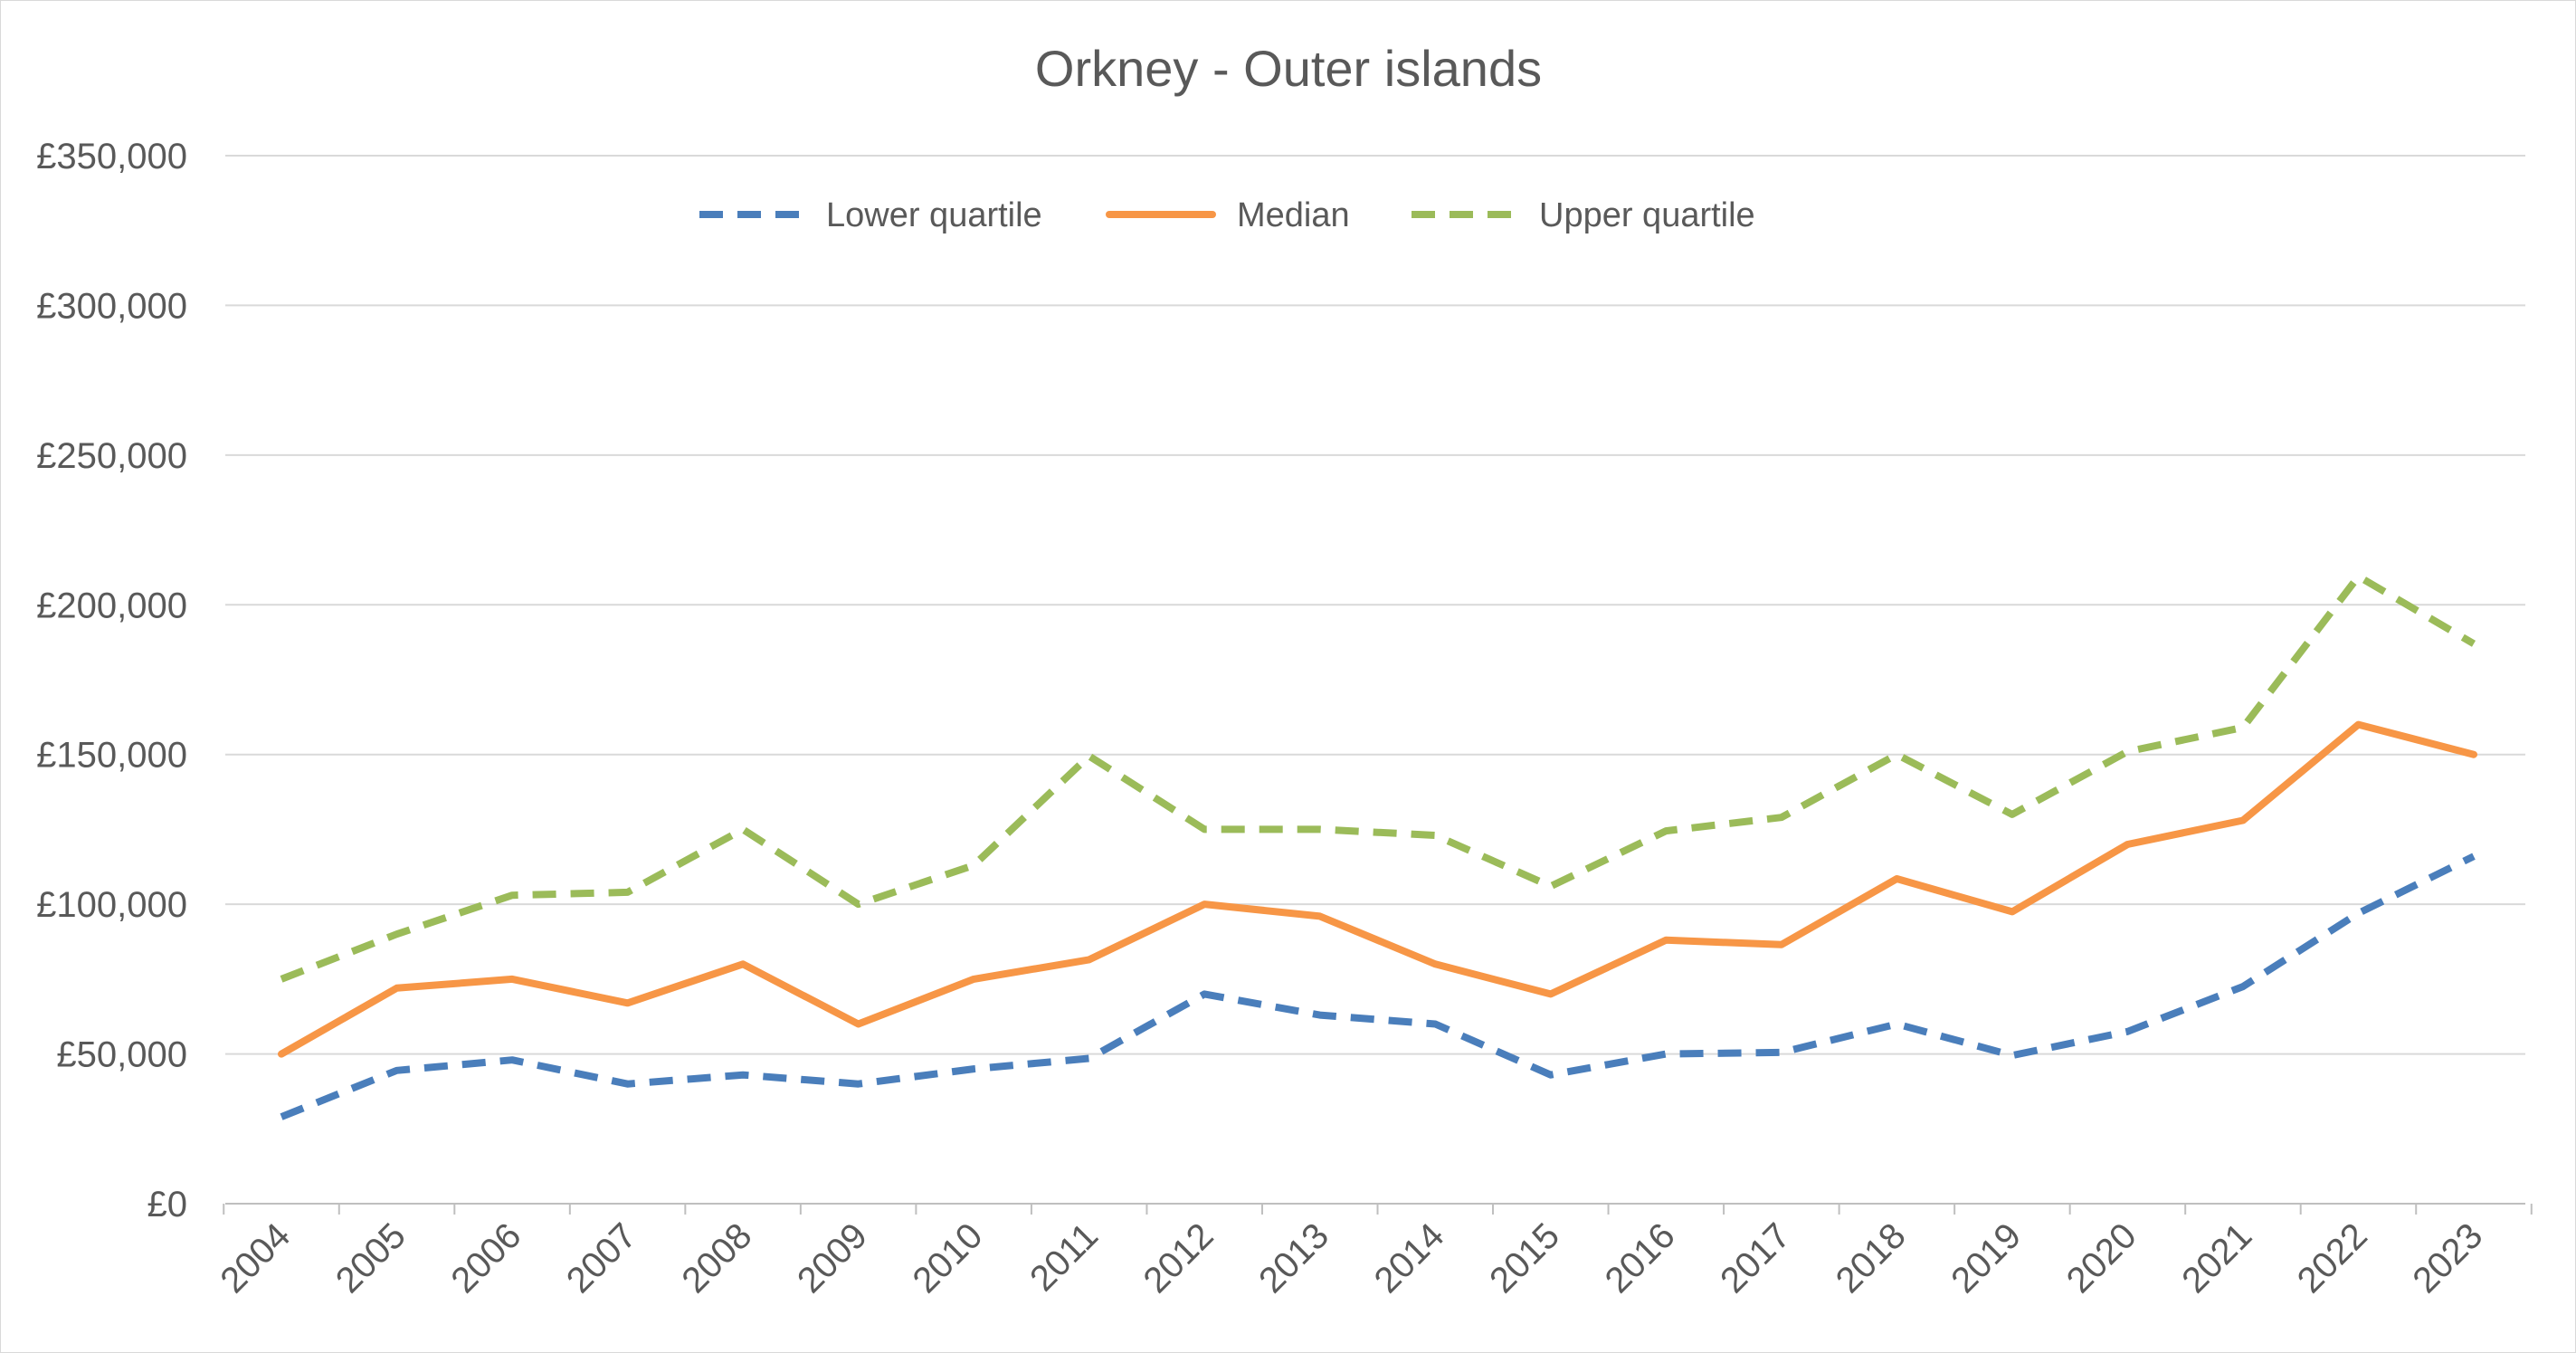 The width and height of the screenshot is (2576, 1353). Describe the element at coordinates (485, 1258) in the screenshot. I see `x-tick-label: 2006` at that location.